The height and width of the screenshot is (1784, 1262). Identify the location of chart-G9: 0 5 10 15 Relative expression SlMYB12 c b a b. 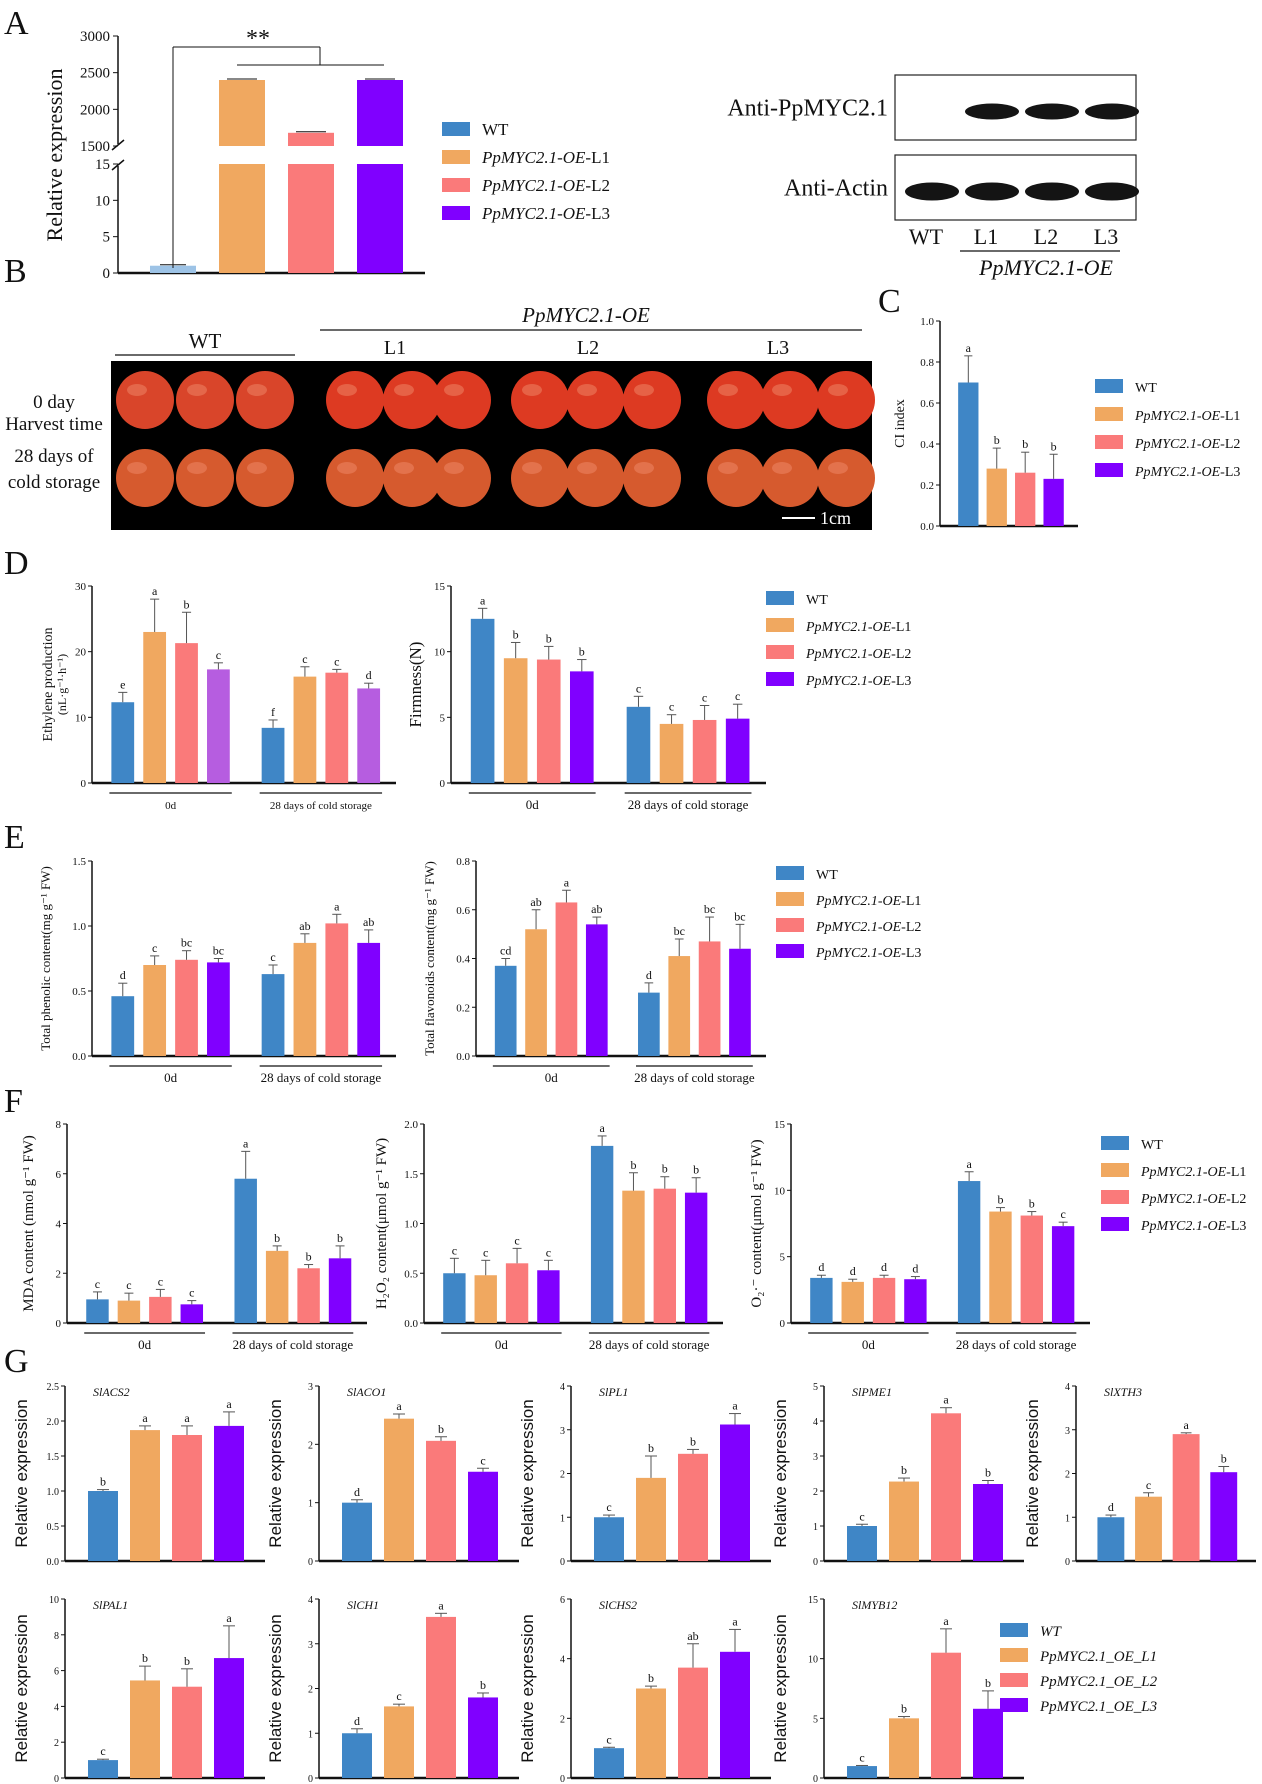
(897, 1689).